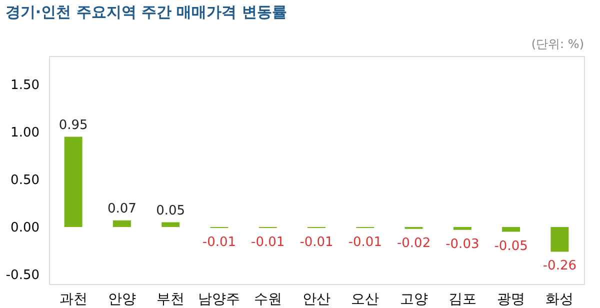 This screenshot has width=600, height=308. What do you see at coordinates (146, 12) in the screenshot?
I see `chart-title: 경기·인천 주요지역 주간 매매가격 변동률` at bounding box center [146, 12].